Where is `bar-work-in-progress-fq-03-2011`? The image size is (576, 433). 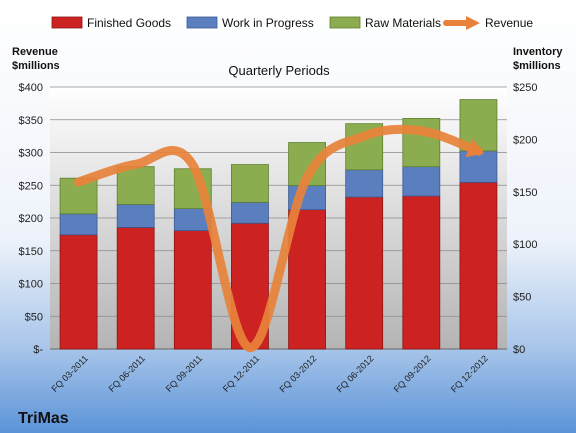 bar-work-in-progress-fq-03-2011 is located at coordinates (78, 224).